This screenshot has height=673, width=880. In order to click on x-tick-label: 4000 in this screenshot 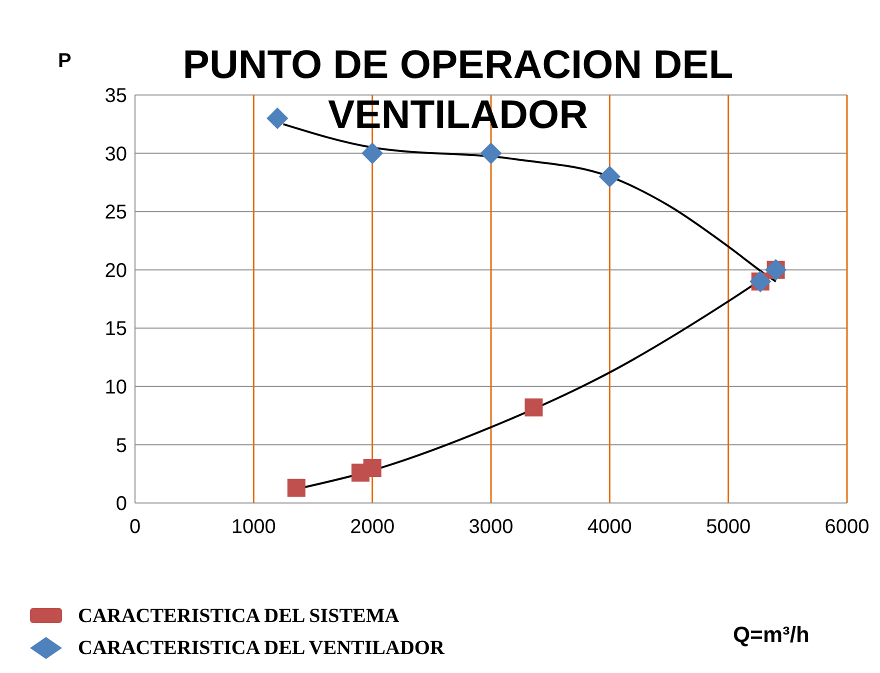, I will do `click(609, 527)`.